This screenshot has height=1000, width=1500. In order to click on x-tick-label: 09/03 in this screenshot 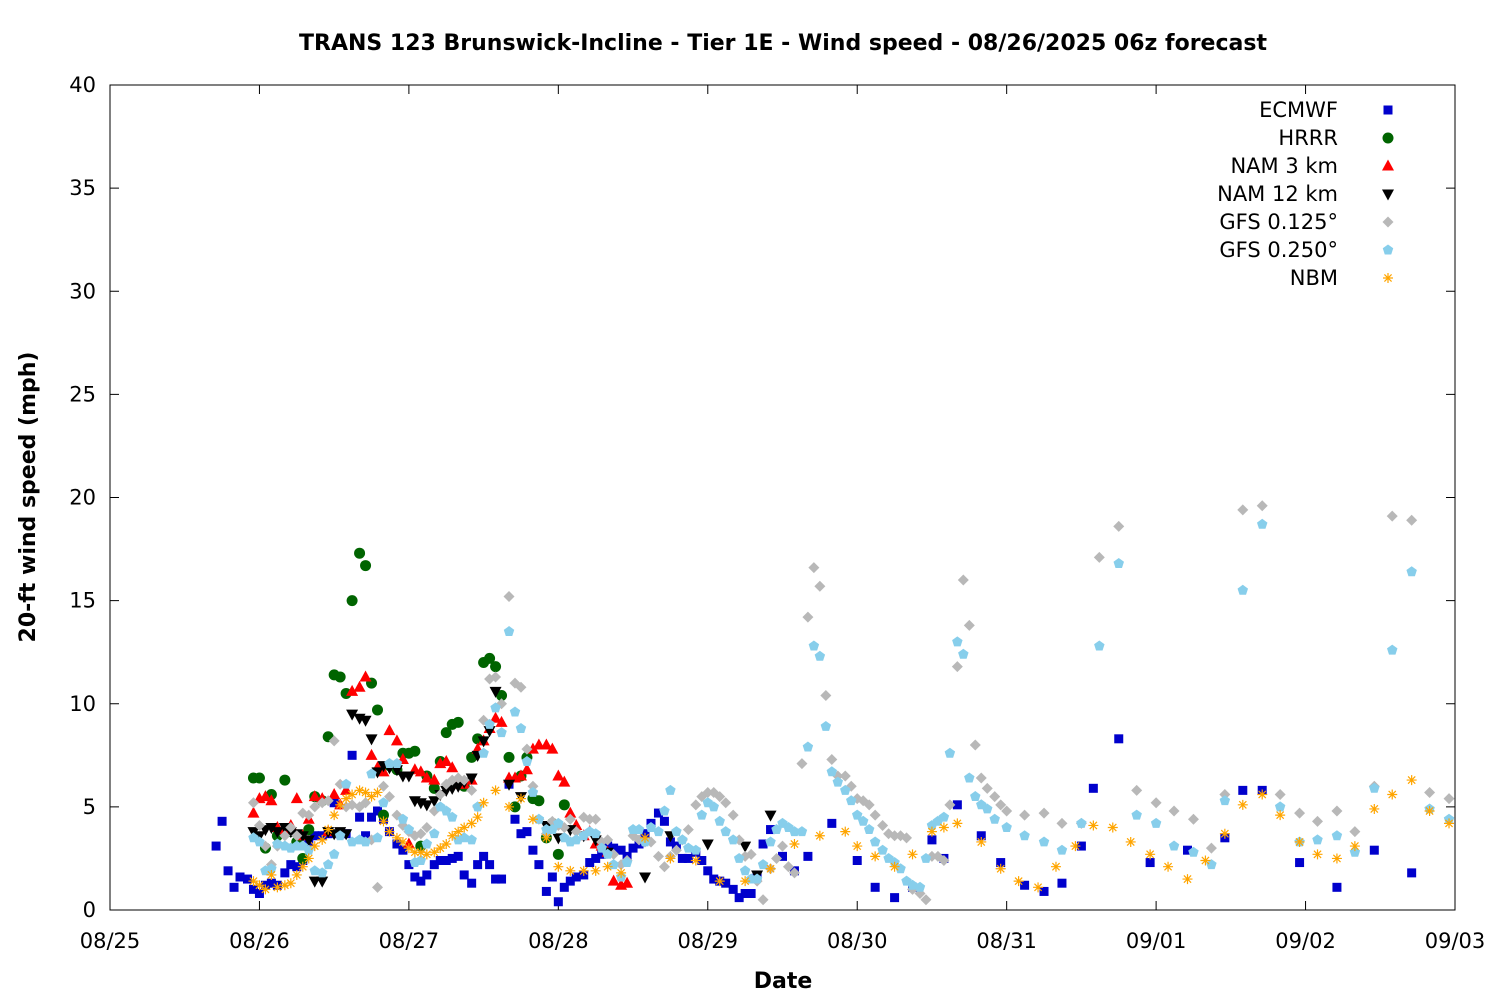, I will do `click(1455, 941)`.